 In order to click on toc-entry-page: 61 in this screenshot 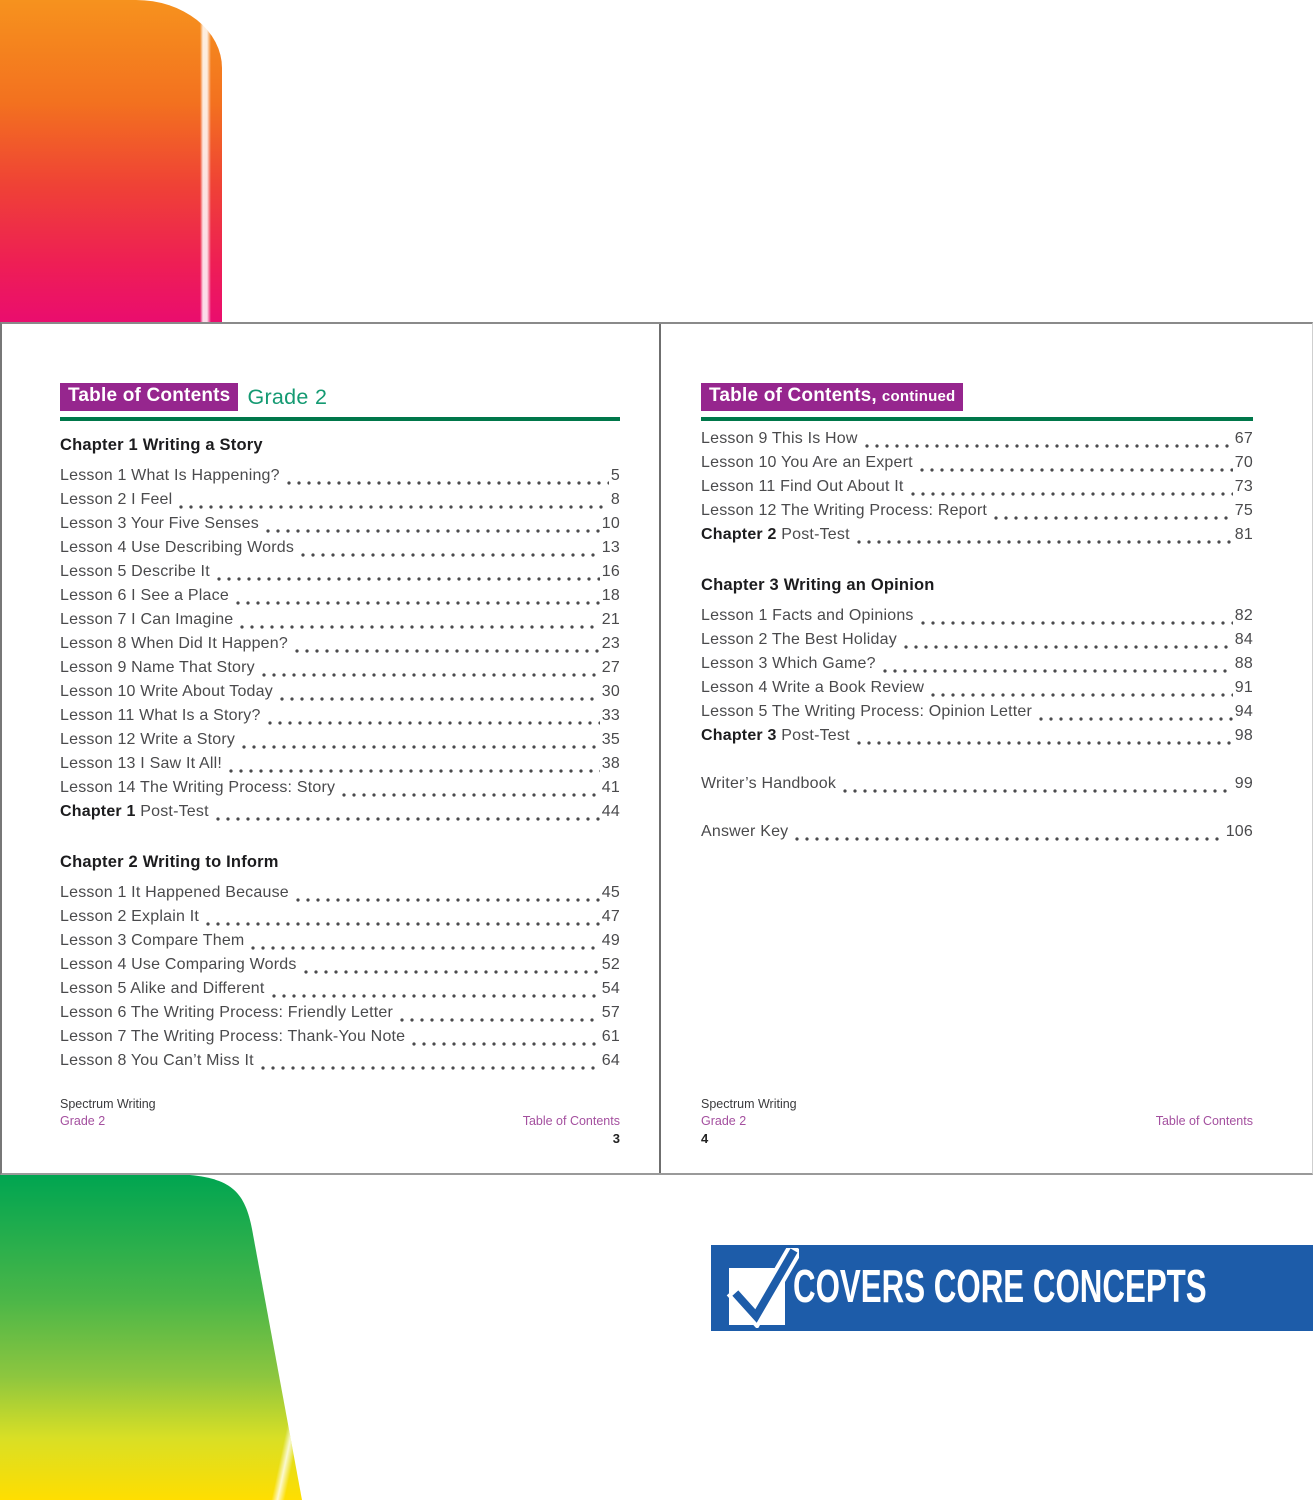, I will do `click(610, 1036)`.